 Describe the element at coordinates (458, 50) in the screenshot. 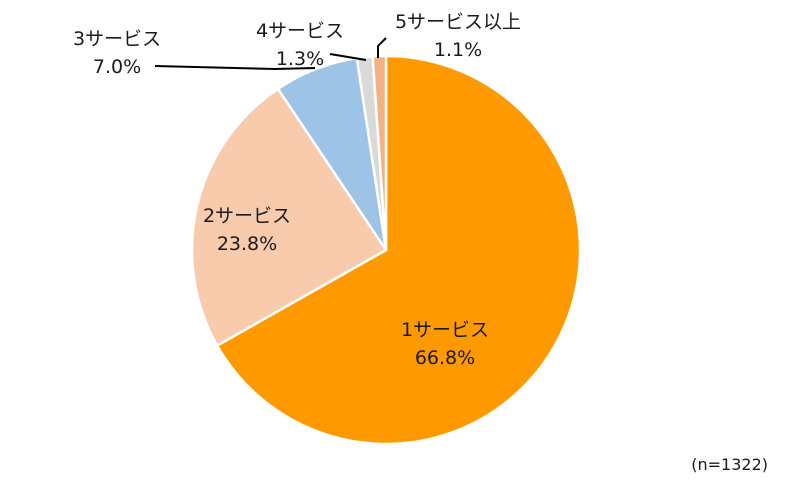

I see `slice-label-value-5: 1.1%` at that location.